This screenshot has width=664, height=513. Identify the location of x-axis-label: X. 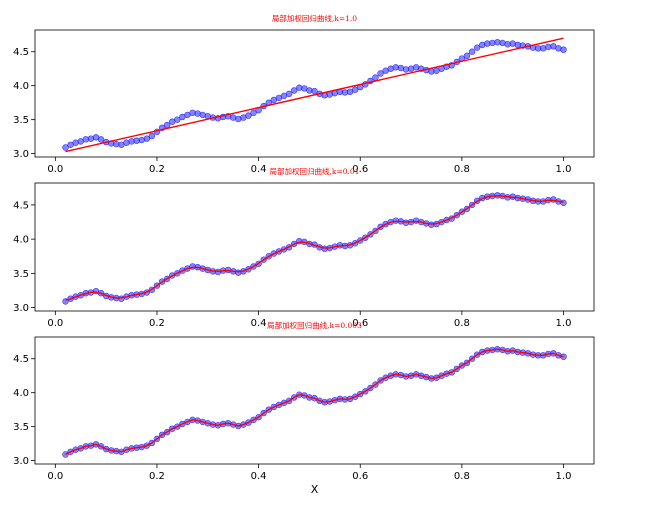
(315, 489).